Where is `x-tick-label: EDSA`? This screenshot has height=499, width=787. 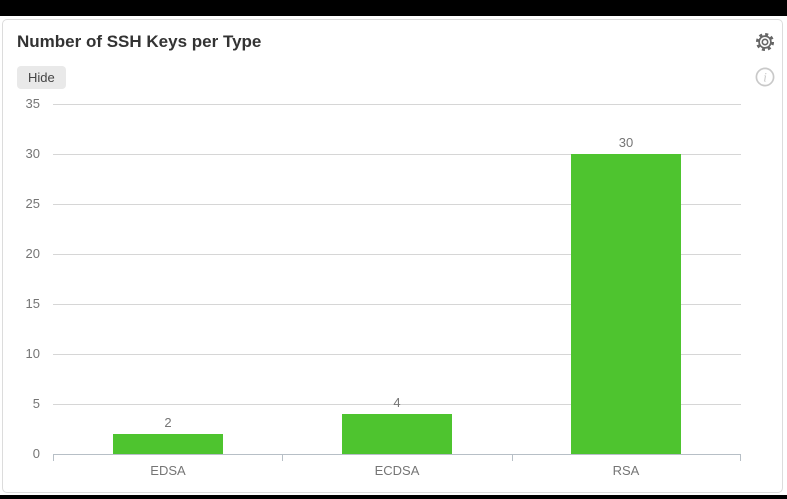 x-tick-label: EDSA is located at coordinates (168, 470).